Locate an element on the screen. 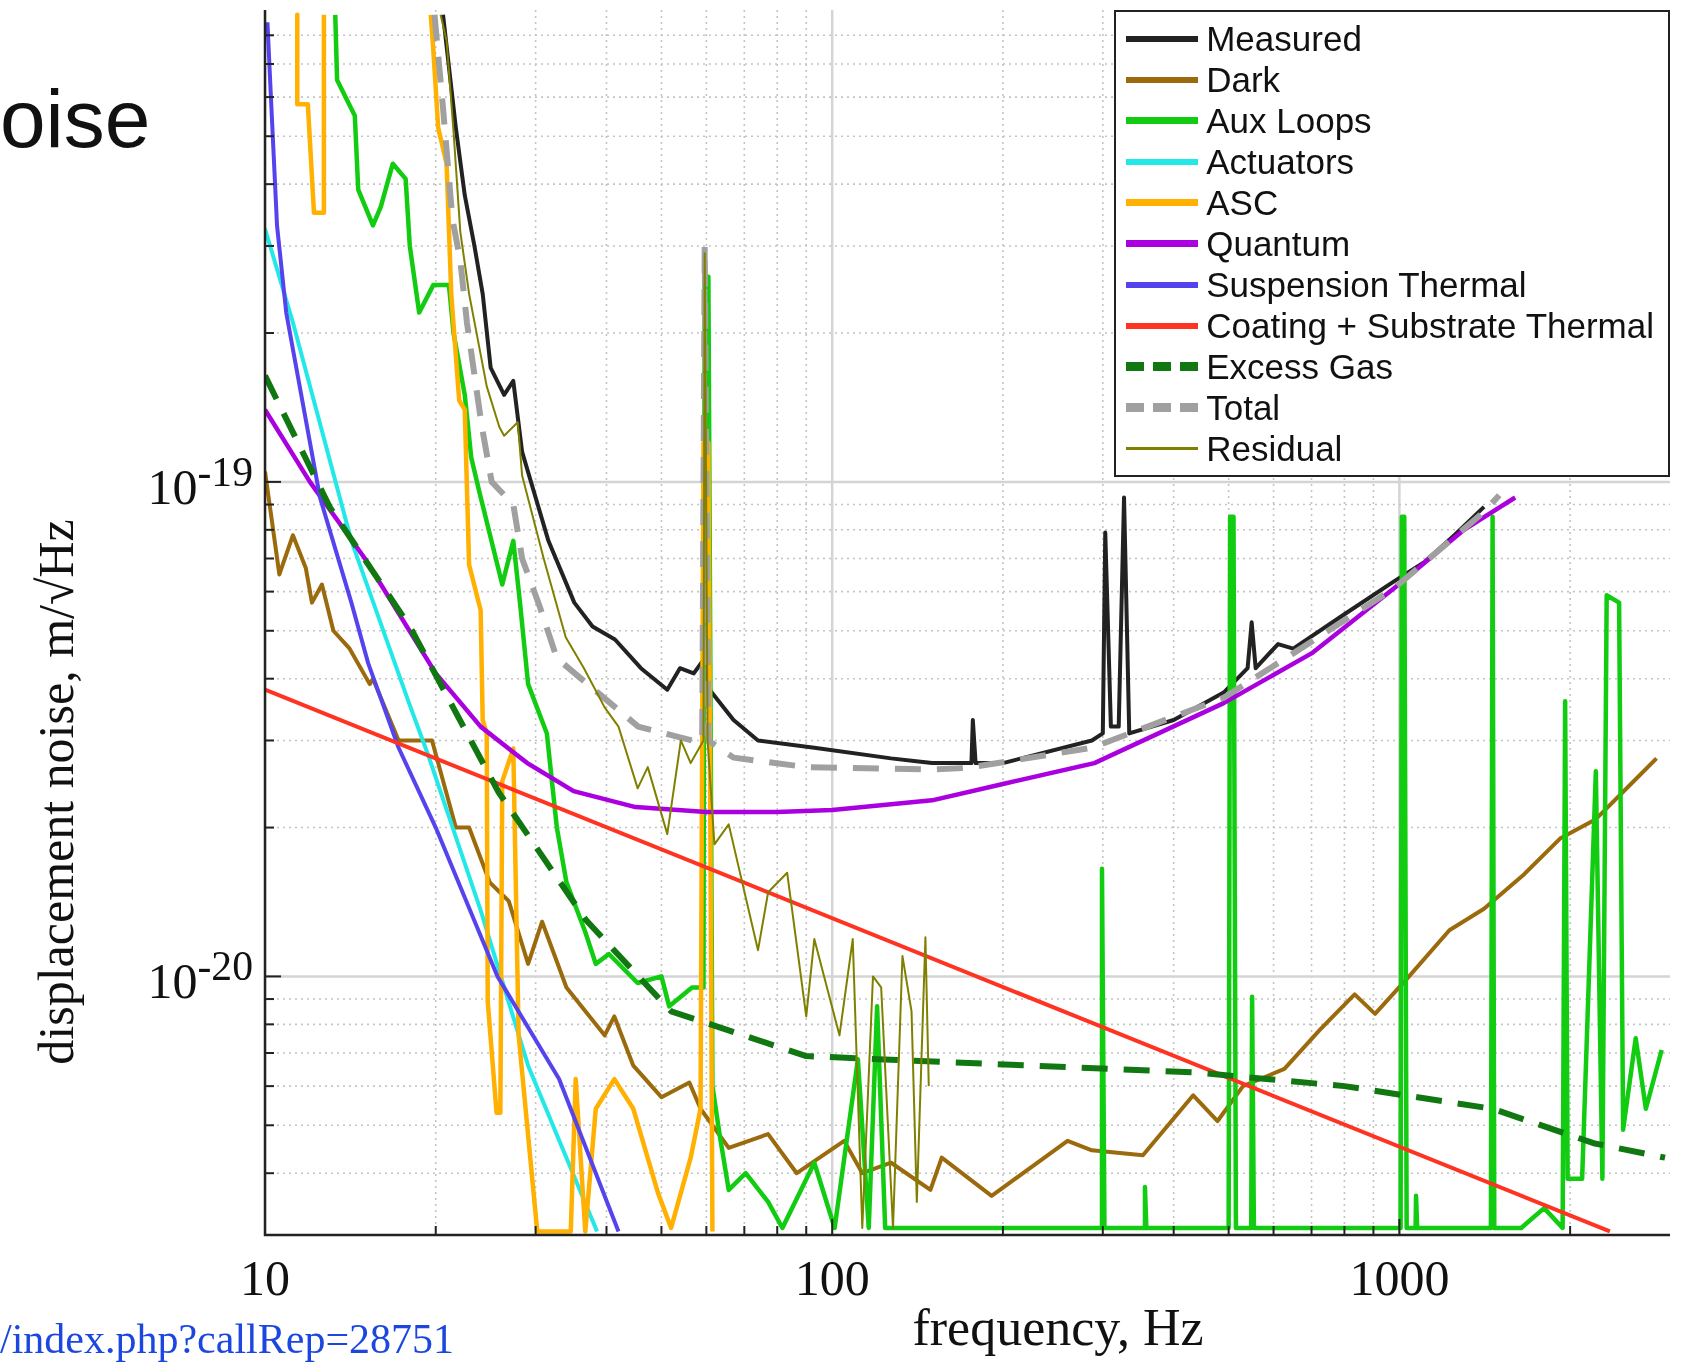 The height and width of the screenshot is (1362, 1684). y-axis-title: displacement noise, m/√Hz is located at coordinates (56, 792).